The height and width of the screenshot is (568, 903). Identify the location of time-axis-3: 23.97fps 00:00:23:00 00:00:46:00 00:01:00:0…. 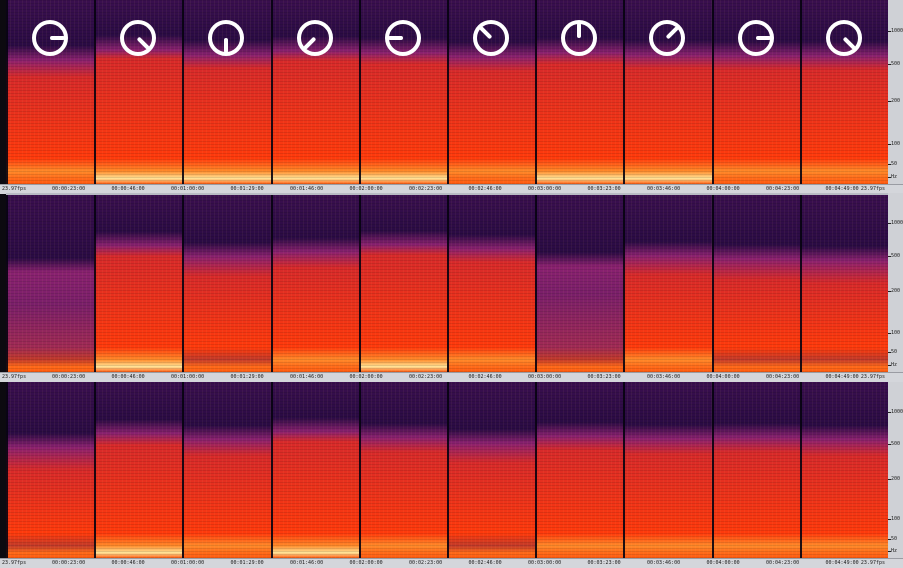
(451, 563).